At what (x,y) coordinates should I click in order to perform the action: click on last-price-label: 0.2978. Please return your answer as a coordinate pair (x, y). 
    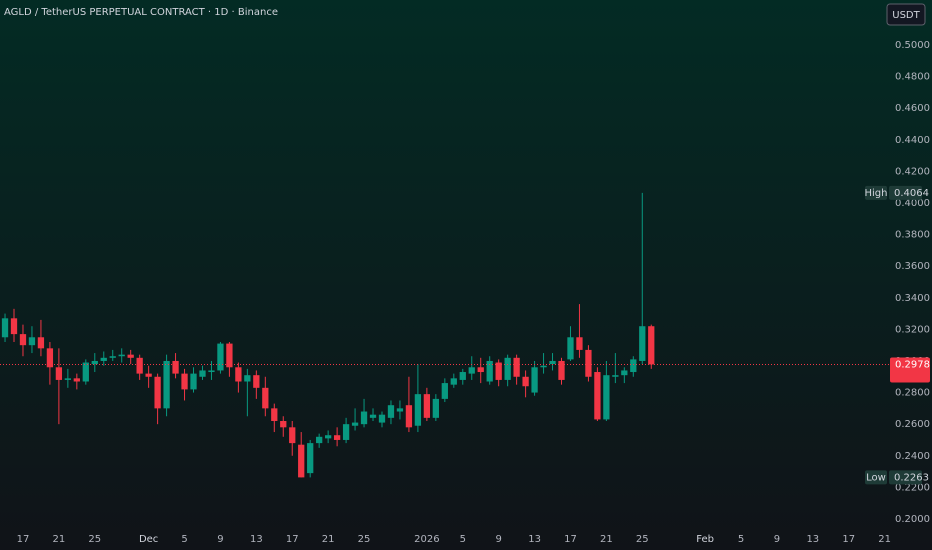
    Looking at the image, I should click on (912, 364).